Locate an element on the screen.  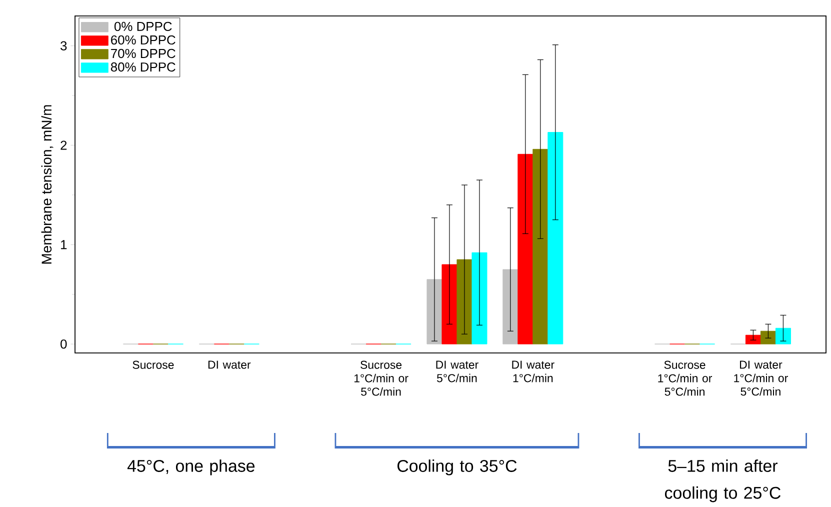
text: Cooling to 35°C is located at coordinates (457, 468).